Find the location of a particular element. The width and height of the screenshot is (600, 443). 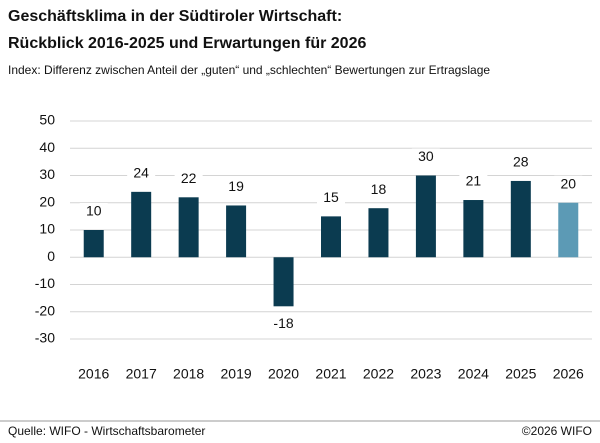

value-label: 24 is located at coordinates (141, 173).